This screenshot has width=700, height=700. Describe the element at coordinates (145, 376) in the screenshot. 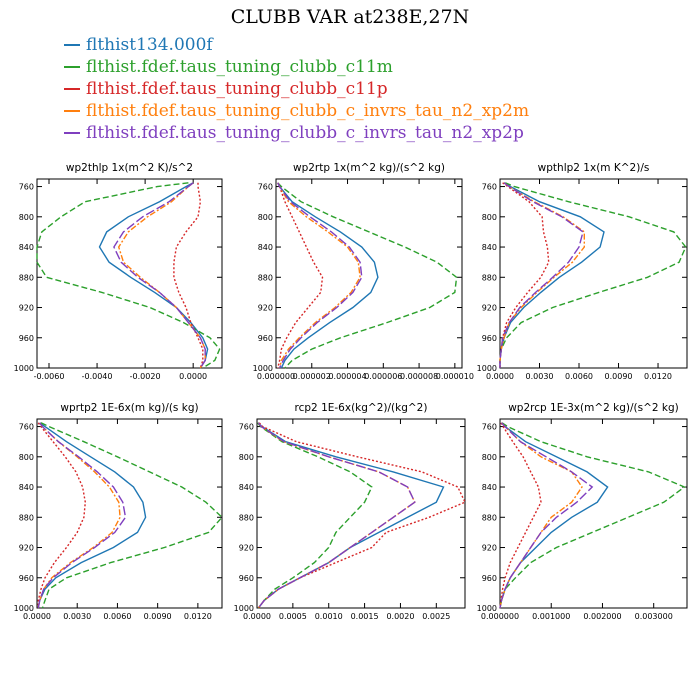

I see `x-tick-label: -0.0020` at that location.